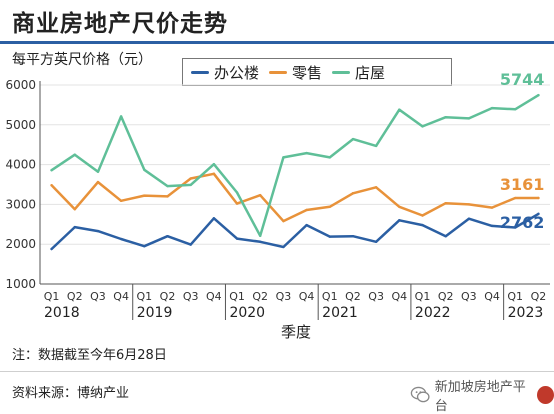 This screenshot has width=554, height=414. I want to click on note-text: 注：数据截至今年6月28日, so click(89, 355).